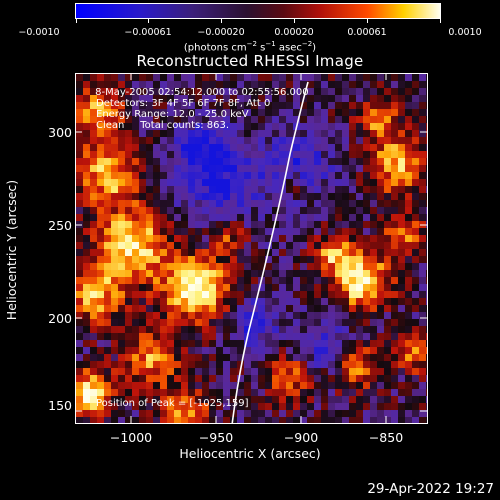 Image resolution: width=500 pixels, height=500 pixels. What do you see at coordinates (11, 250) in the screenshot?
I see `y-axis-label: Heliocentric Y (arcsec)` at bounding box center [11, 250].